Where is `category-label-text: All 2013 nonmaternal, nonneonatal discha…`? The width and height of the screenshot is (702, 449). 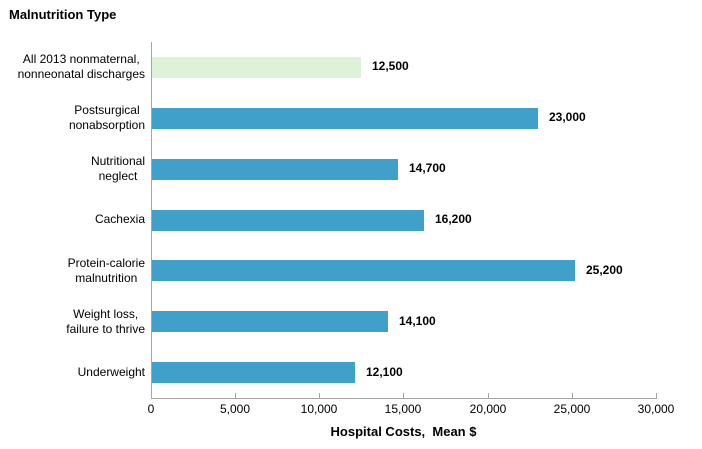
category-label-text: All 2013 nonmaternal, nonneonatal discha… is located at coordinates (81, 67).